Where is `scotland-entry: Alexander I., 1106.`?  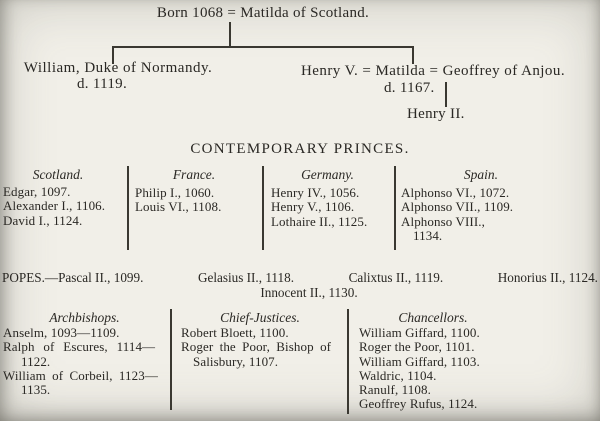
scotland-entry: Alexander I., 1106. is located at coordinates (54, 206).